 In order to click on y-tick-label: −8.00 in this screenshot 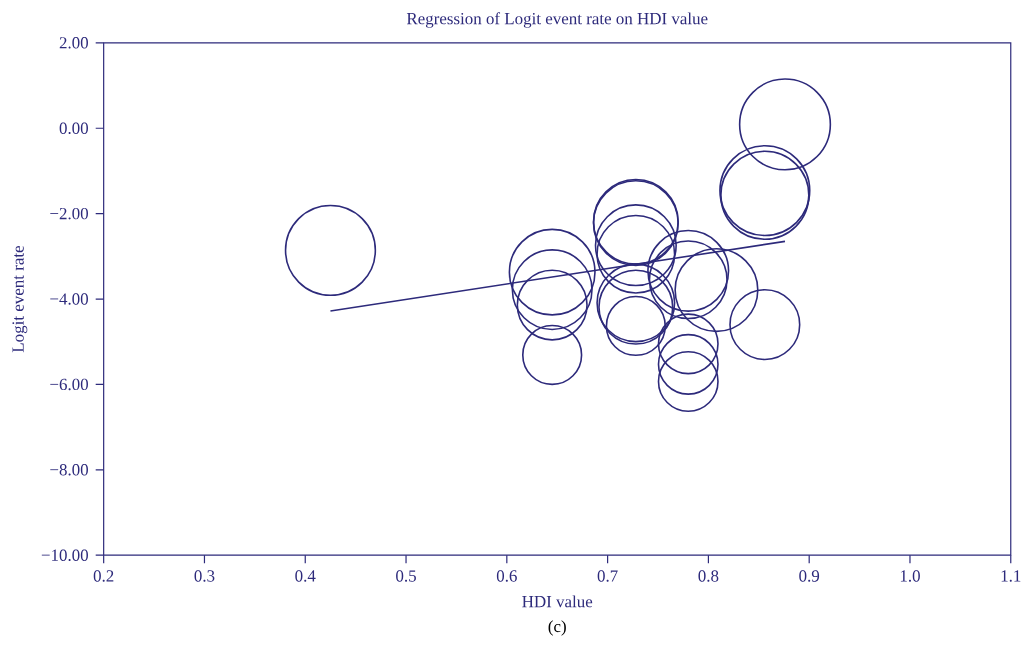, I will do `click(69, 470)`.